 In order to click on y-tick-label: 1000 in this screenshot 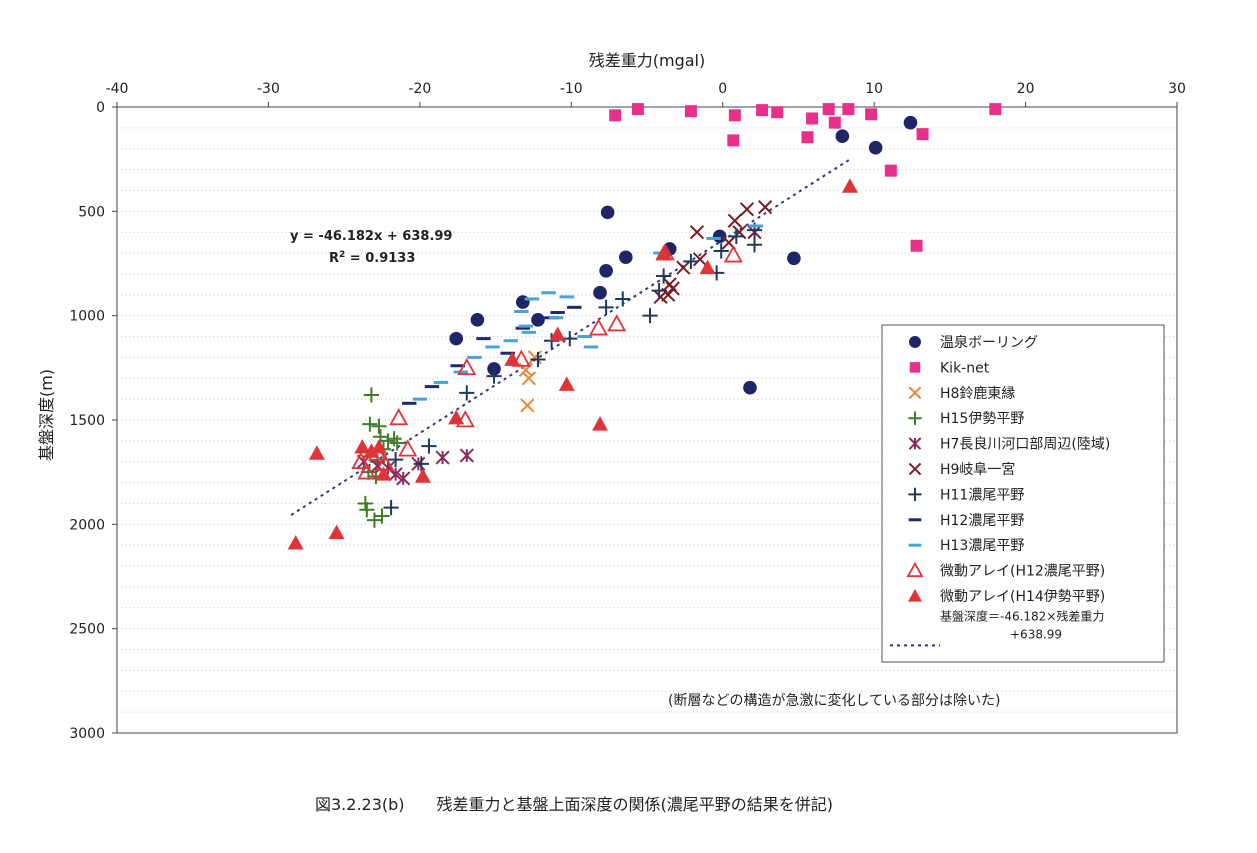, I will do `click(87, 317)`.